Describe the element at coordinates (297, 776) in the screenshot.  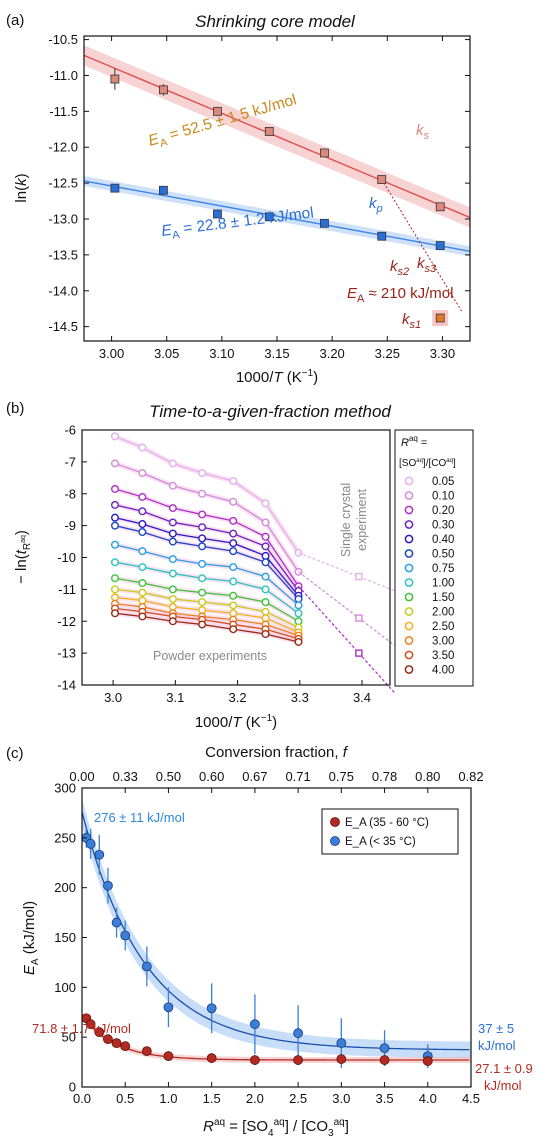
I see `top-x-tick-label: 0.71` at that location.